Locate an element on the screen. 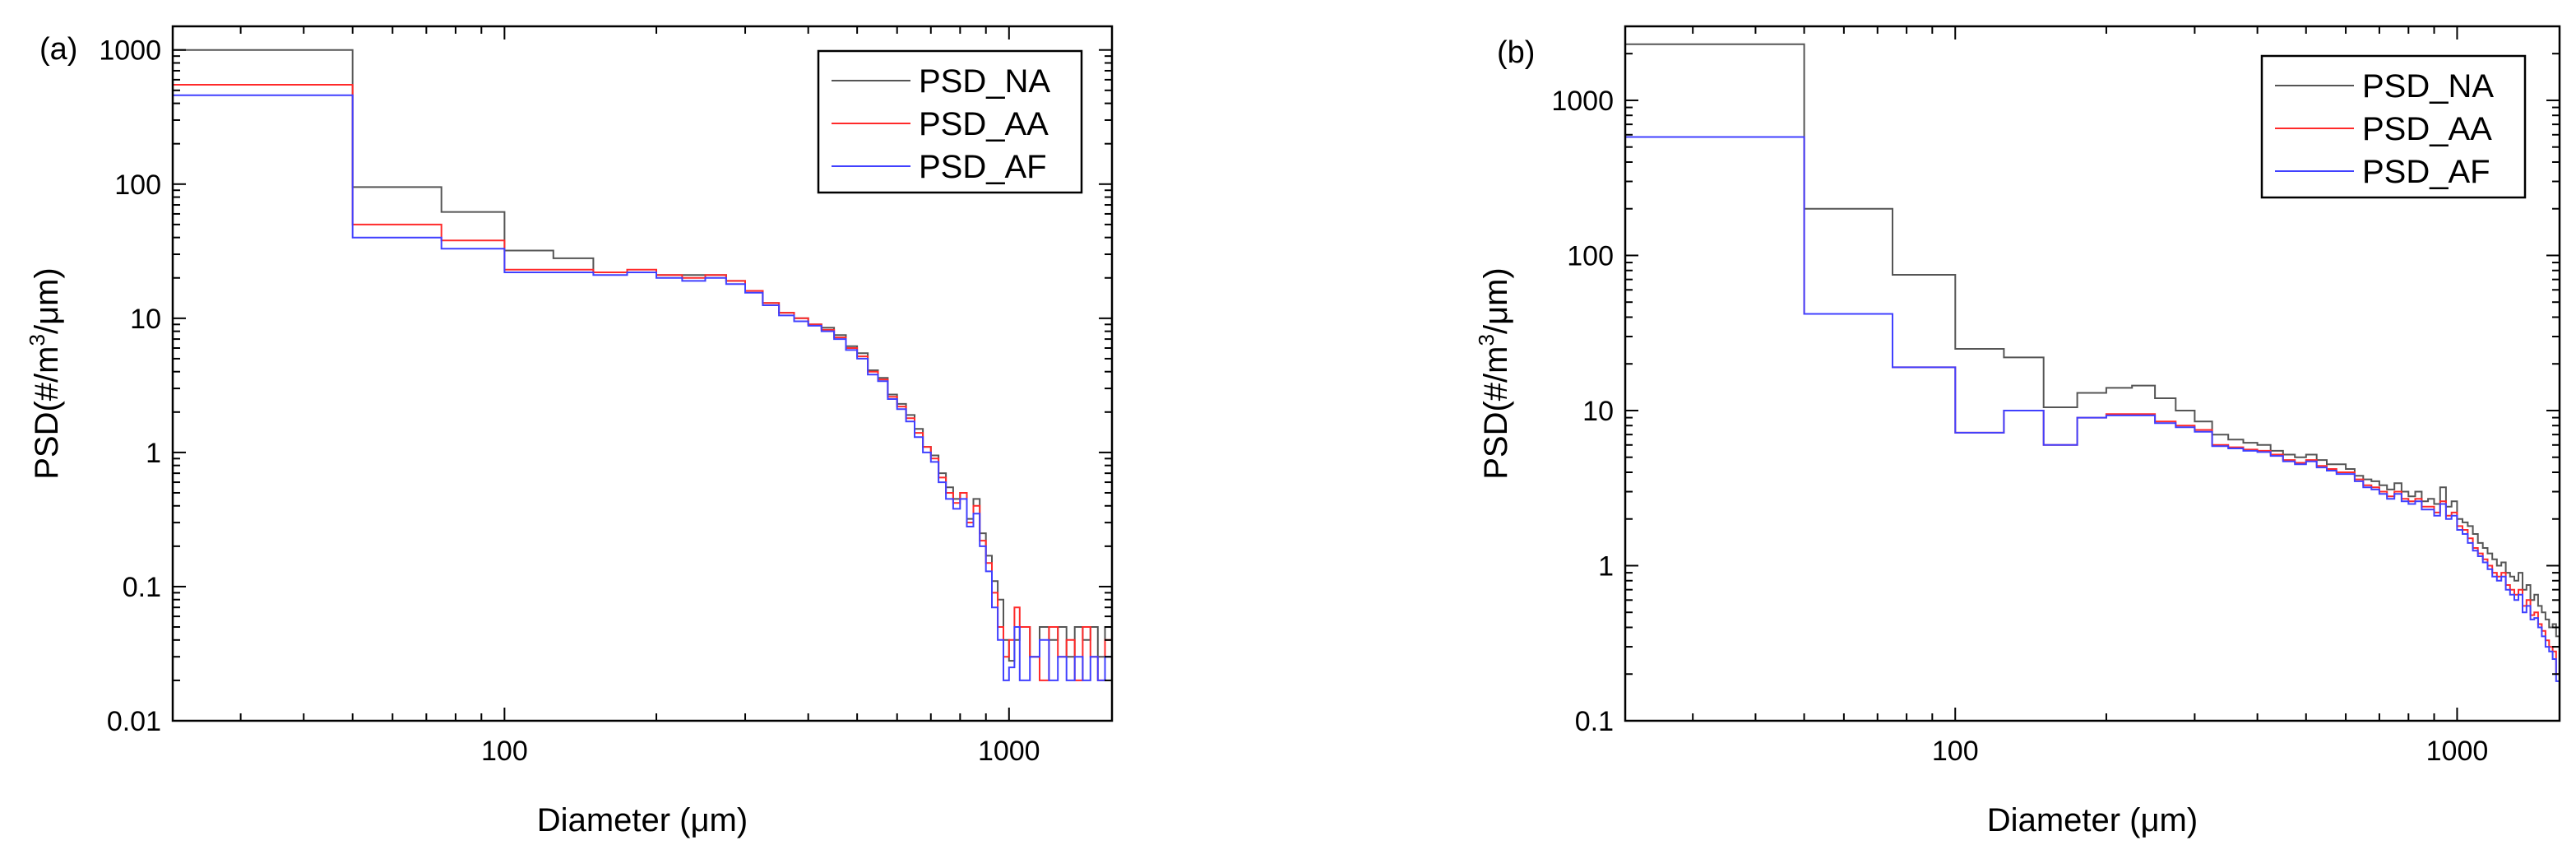 This screenshot has height=859, width=2576. panel-label: (a) is located at coordinates (58, 49).